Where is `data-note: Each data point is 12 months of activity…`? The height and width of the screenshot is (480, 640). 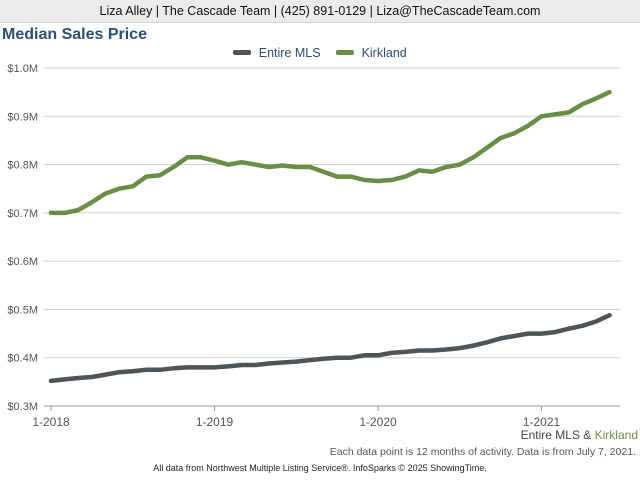 data-note: Each data point is 12 months of activity… is located at coordinates (482, 452).